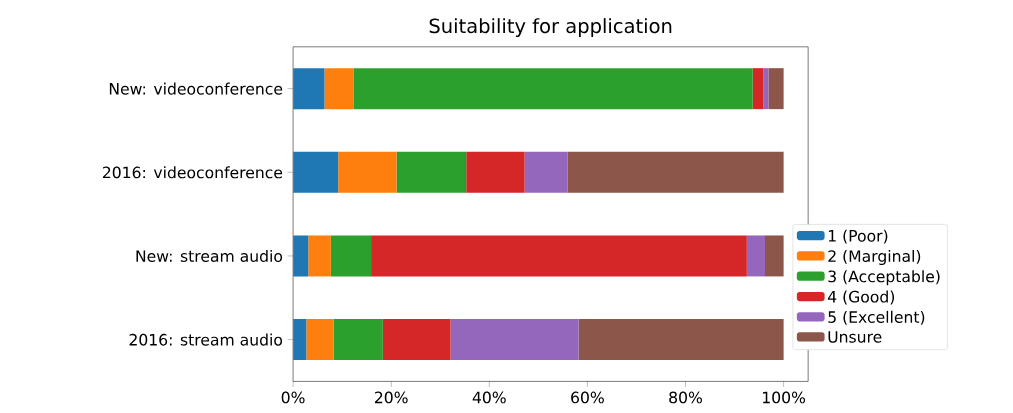  What do you see at coordinates (874, 258) in the screenshot?
I see `legend-label: 2 (Marginal)` at bounding box center [874, 258].